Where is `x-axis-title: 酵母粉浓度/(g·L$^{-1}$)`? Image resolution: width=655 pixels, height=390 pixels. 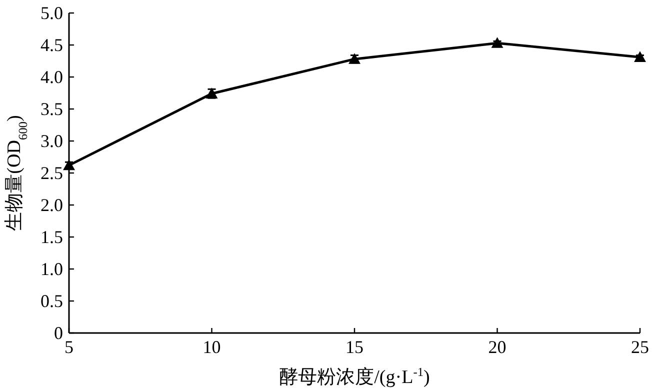
x-axis-title: 酵母粉浓度/(g·L$^{-1}$) is located at coordinates (354, 376).